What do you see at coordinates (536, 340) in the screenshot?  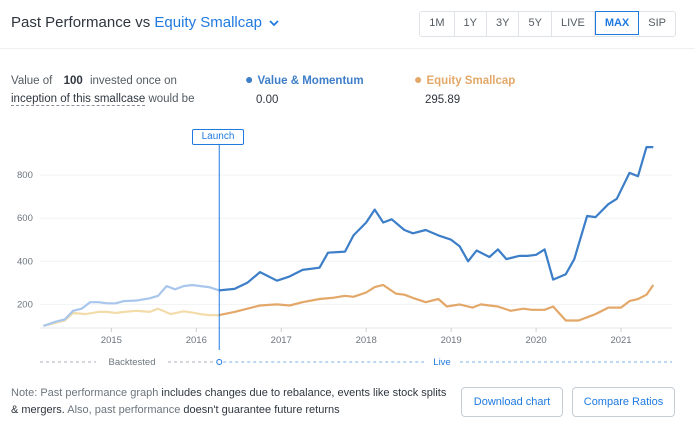 I see `x-tick-label: 2020` at bounding box center [536, 340].